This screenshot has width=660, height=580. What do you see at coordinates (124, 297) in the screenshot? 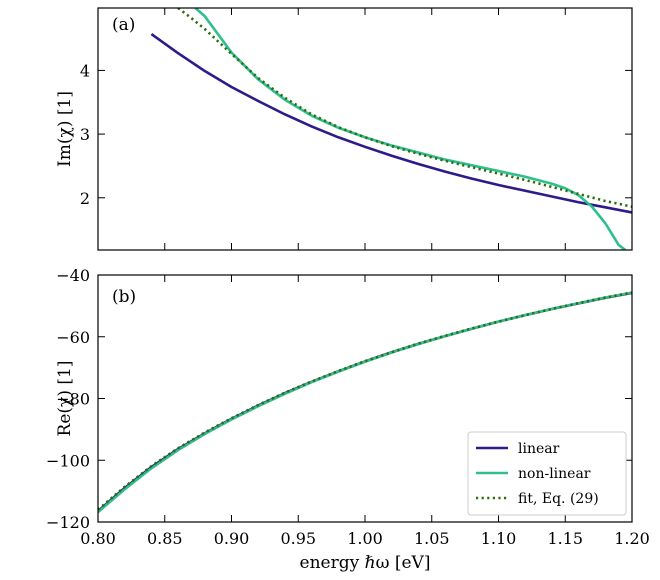
I see `panel-label: (b)` at bounding box center [124, 297].